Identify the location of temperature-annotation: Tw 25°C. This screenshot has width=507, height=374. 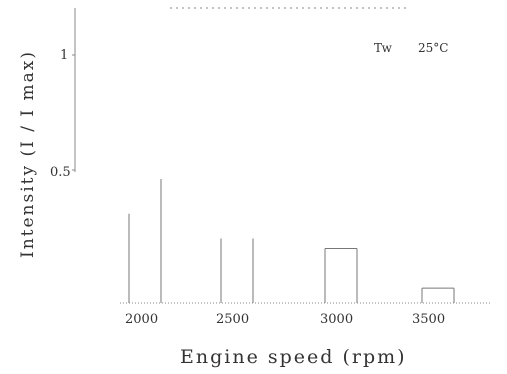
(411, 48).